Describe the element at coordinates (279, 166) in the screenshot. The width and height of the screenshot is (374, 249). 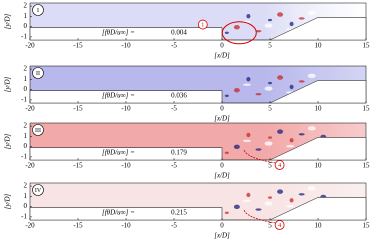
I see `marker-label: 4` at that location.